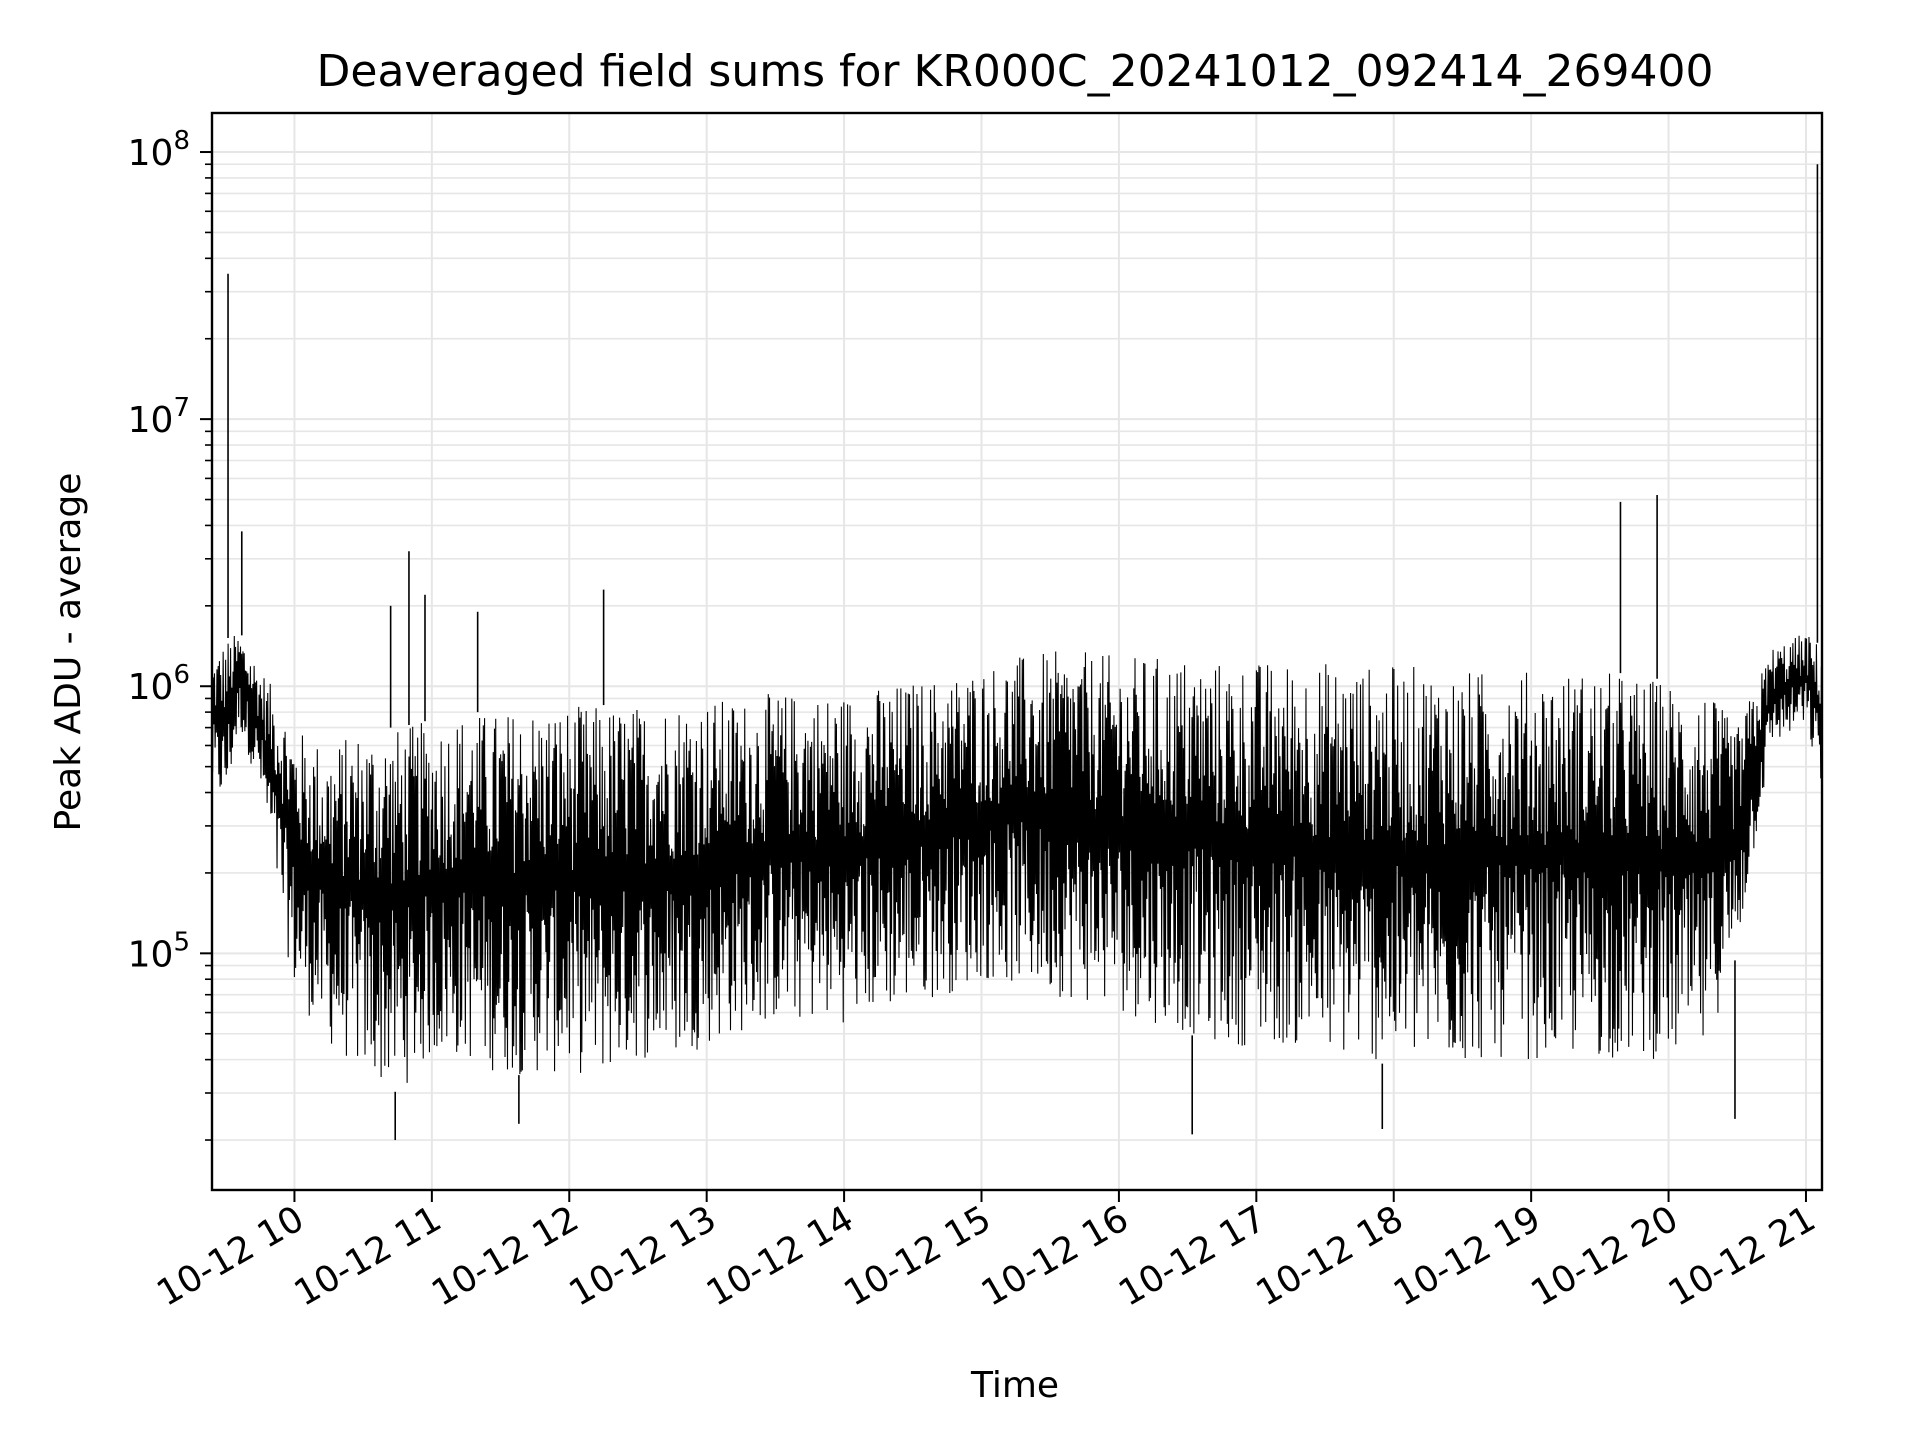  Describe the element at coordinates (1014, 1385) in the screenshot. I see `x-axis-label: Time` at that location.